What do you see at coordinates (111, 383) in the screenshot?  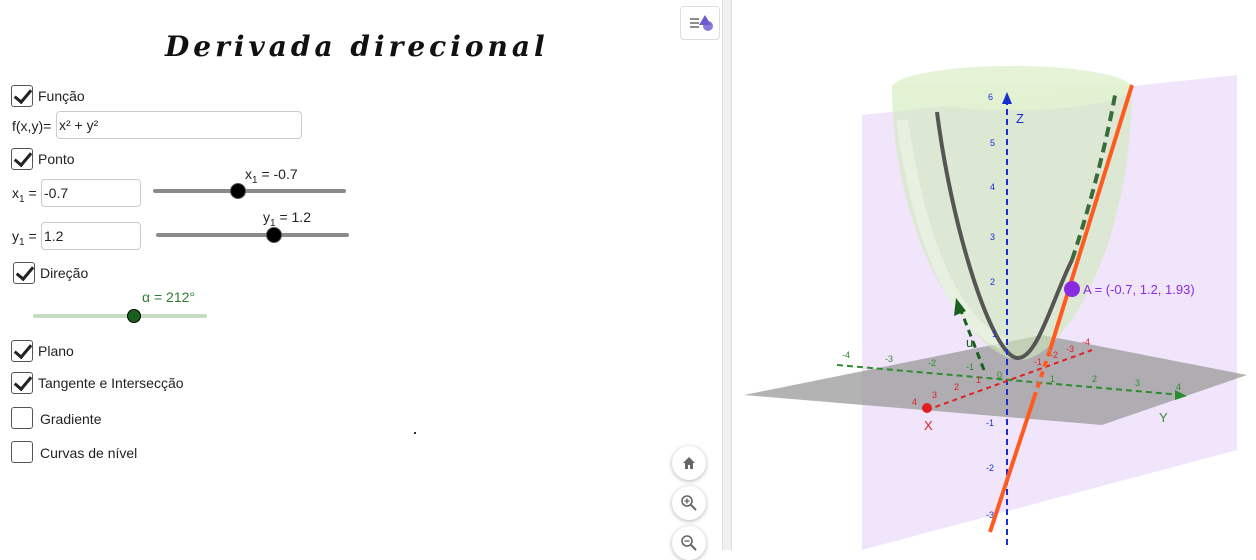 I see `tangente-label: Tangente e Intersecção` at bounding box center [111, 383].